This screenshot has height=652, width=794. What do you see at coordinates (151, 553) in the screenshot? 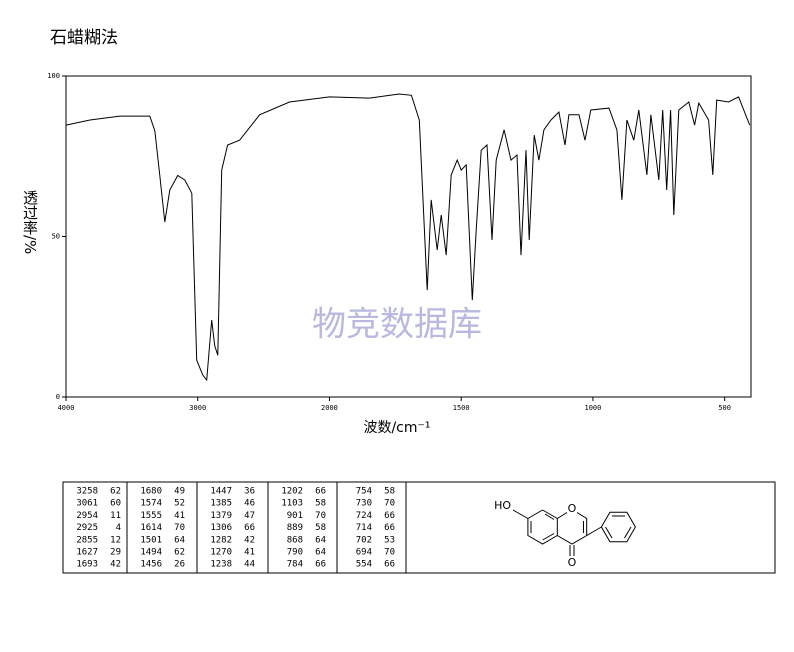
I see `peak-wavenumber: 1494` at bounding box center [151, 553].